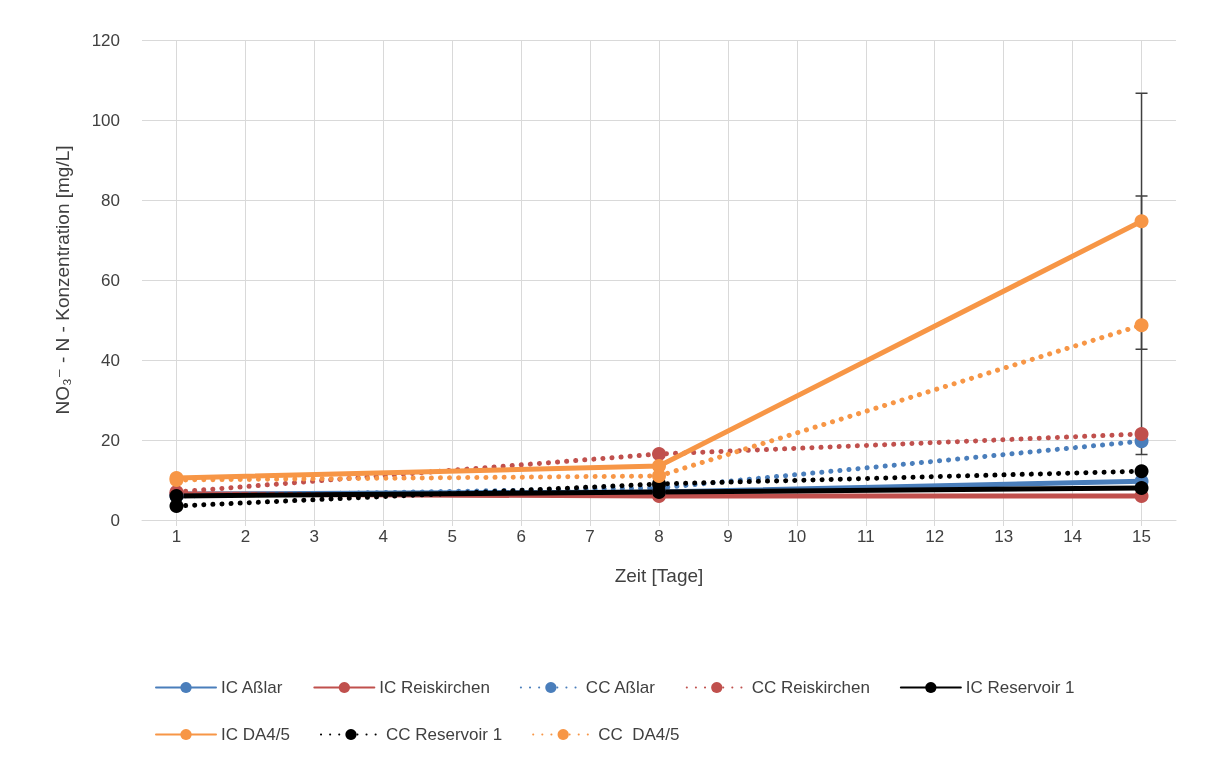 This screenshot has height=758, width=1214. I want to click on x-tick-label: 15, so click(1141, 536).